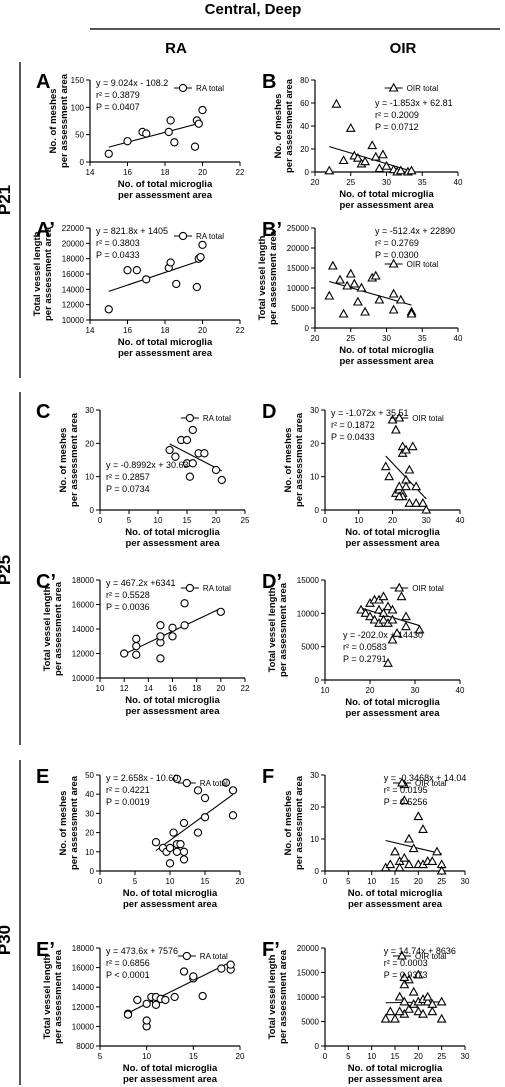 The height and width of the screenshot is (1087, 505). What do you see at coordinates (45, 230) in the screenshot?
I see `panel-letter: A’` at bounding box center [45, 230].